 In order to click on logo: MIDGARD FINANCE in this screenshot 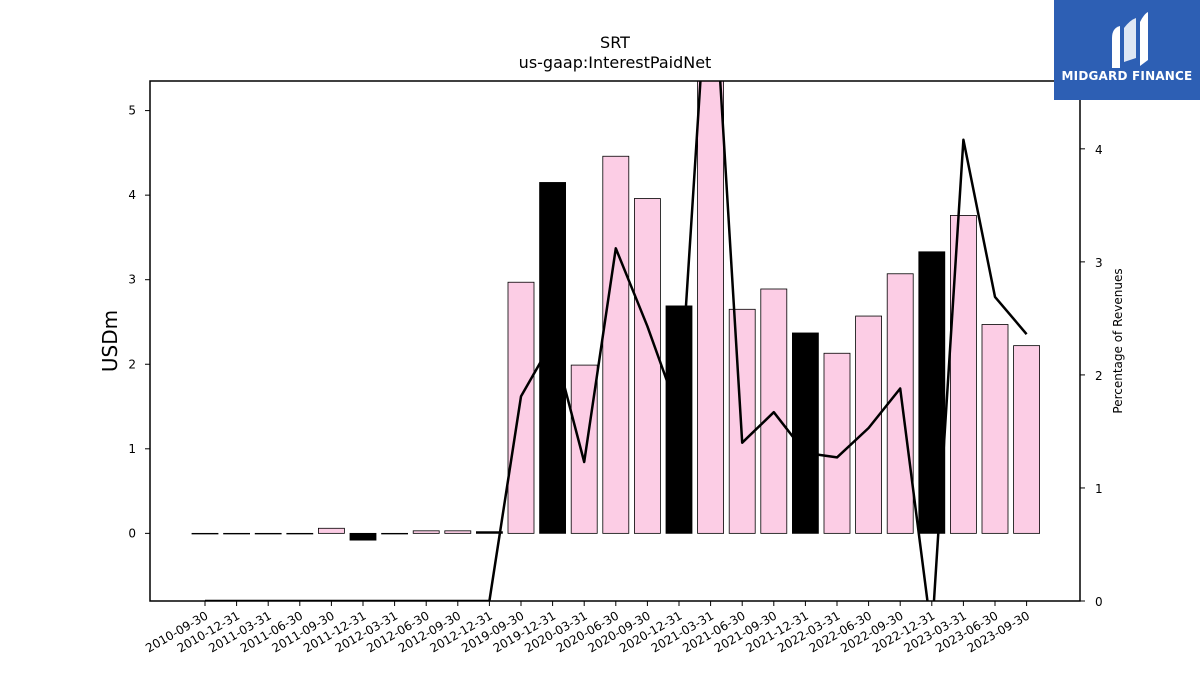, I will do `click(1127, 50)`.